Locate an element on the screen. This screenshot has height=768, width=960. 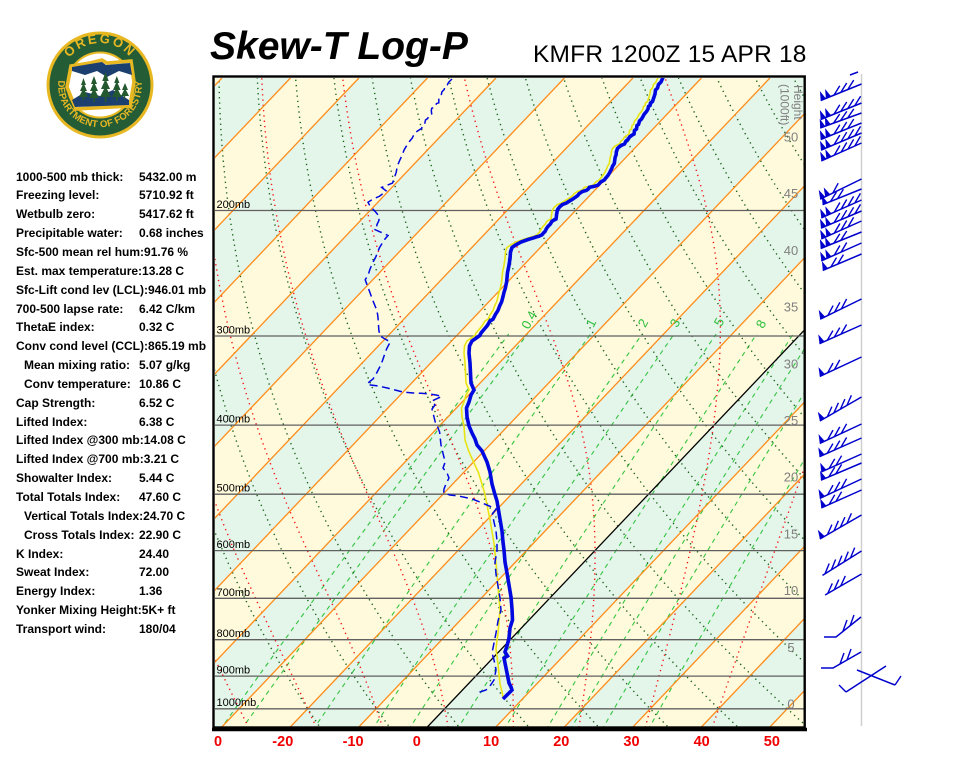
svg-text: 5 is located at coordinates (790, 647).